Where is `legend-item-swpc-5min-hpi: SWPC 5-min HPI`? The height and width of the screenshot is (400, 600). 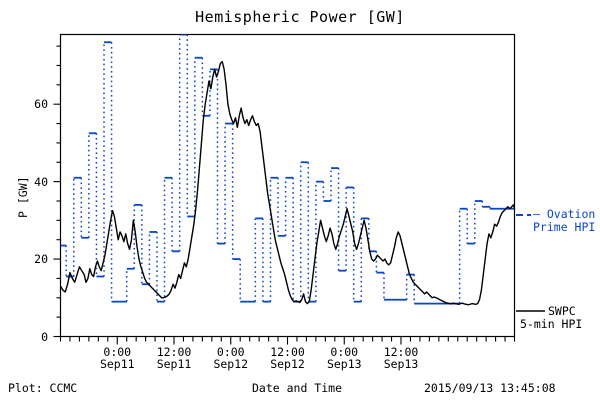
legend-item-swpc-5min-hpi: SWPC 5-min HPI is located at coordinates (551, 318).